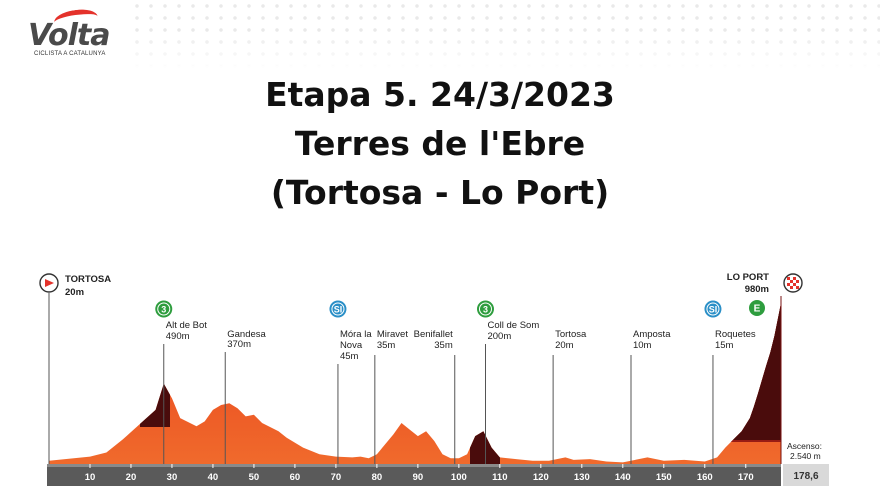 Image resolution: width=880 pixels, height=495 pixels. Describe the element at coordinates (75, 368) in the screenshot. I see `waypoint-tortosa: TORTOSA 20m` at that location.